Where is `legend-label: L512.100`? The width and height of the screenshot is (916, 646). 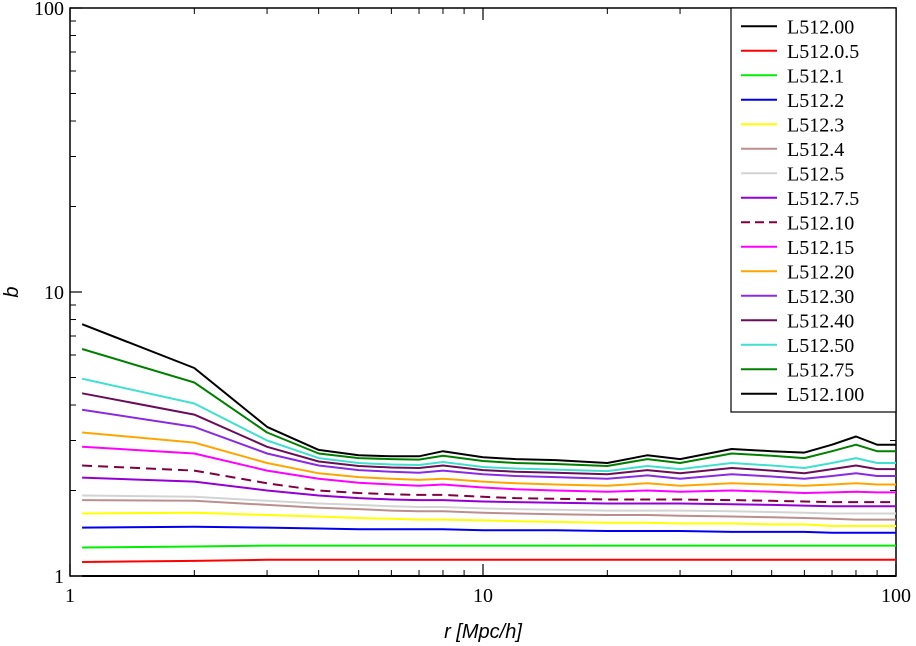 legend-label: L512.100 is located at coordinates (825, 395).